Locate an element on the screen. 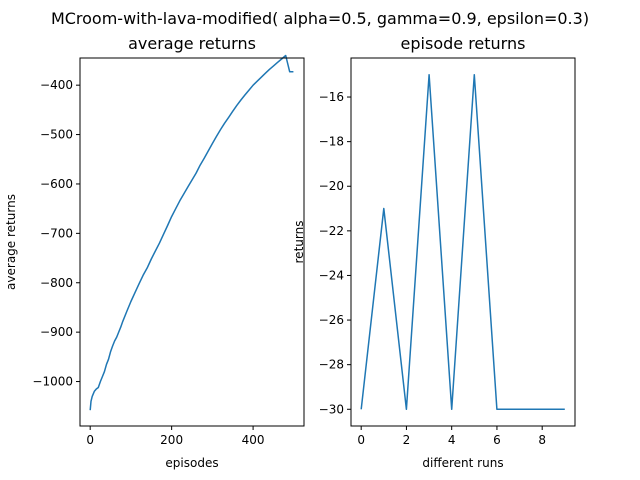 This screenshot has height=480, width=640. left-x-tick-label: 0 is located at coordinates (90, 440).